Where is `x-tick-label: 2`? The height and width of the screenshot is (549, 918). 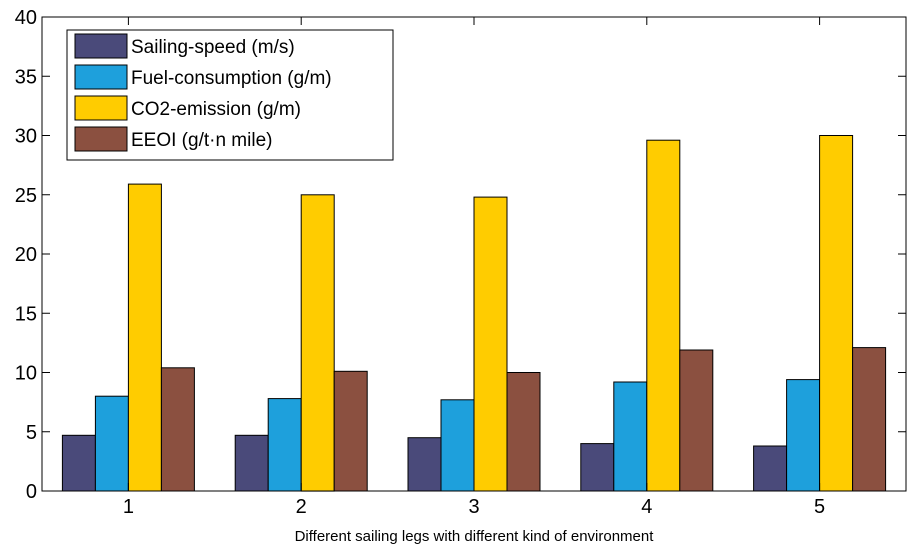
x-tick-label: 2 is located at coordinates (301, 507).